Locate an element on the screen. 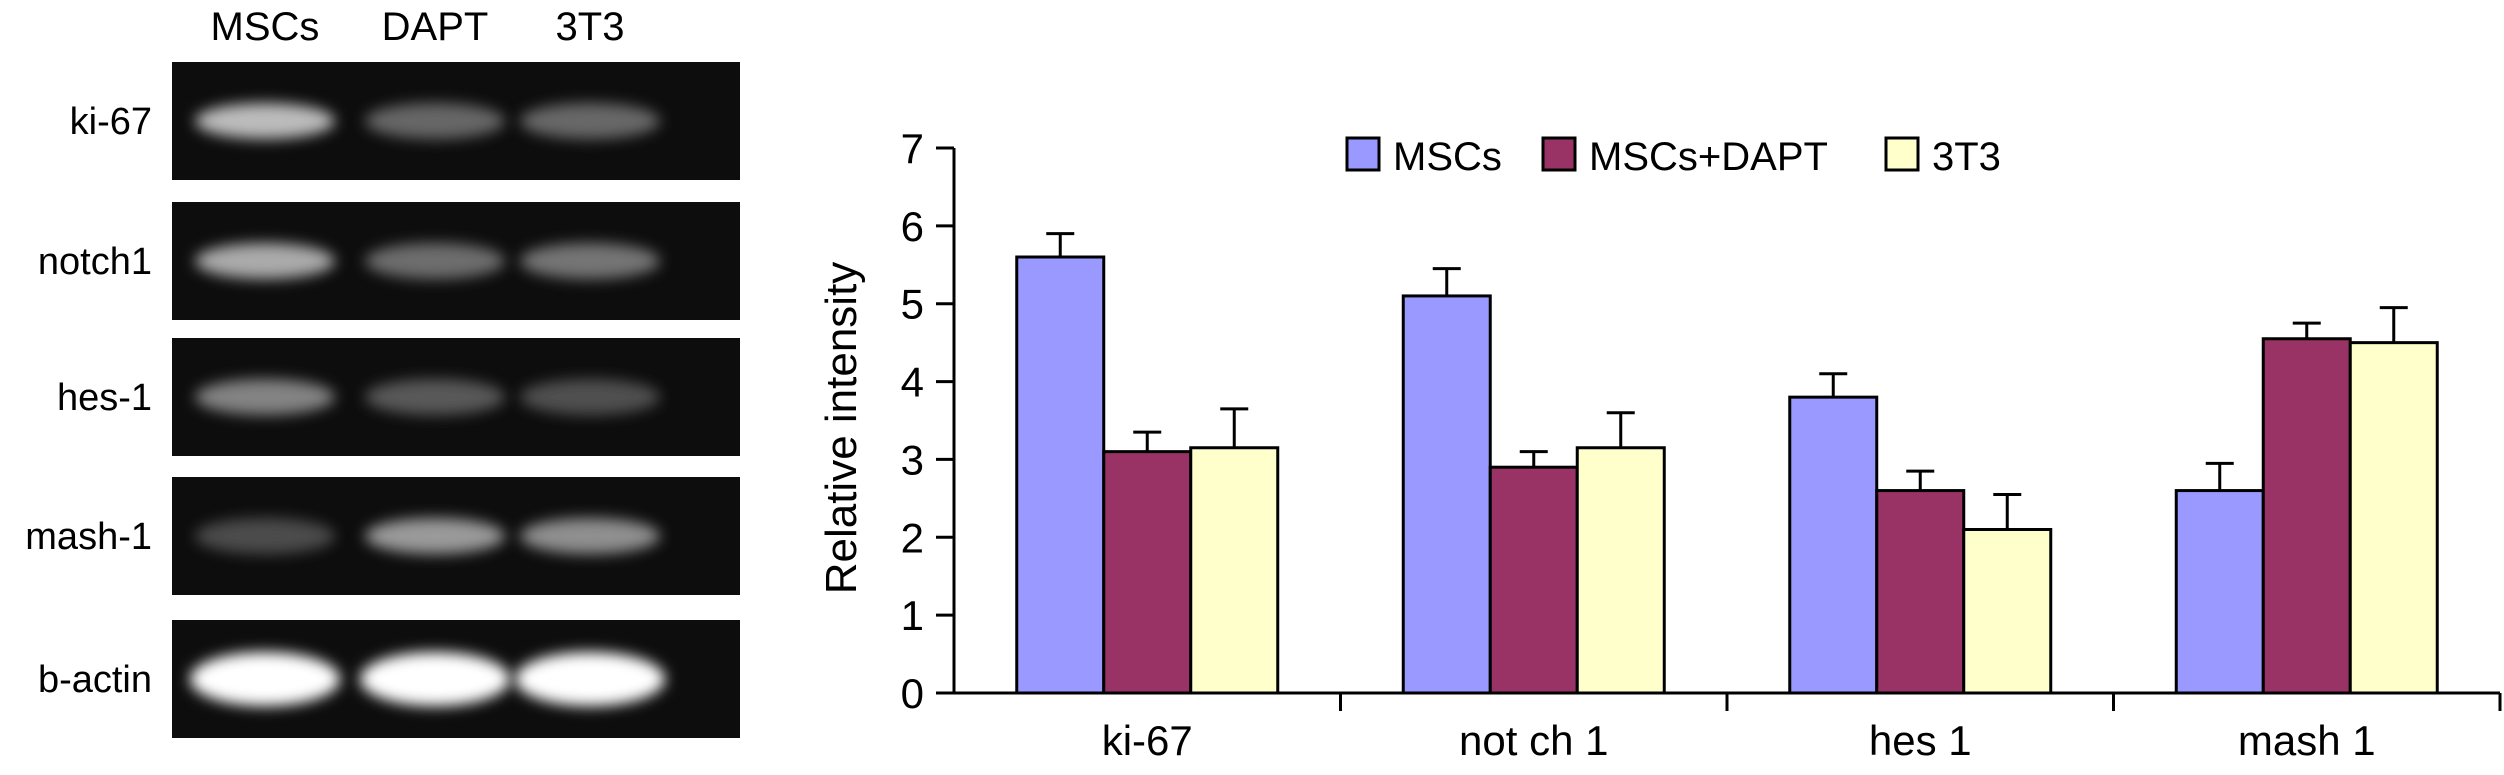 This screenshot has height=775, width=2504. gel-row: hes-1 is located at coordinates (398, 397).